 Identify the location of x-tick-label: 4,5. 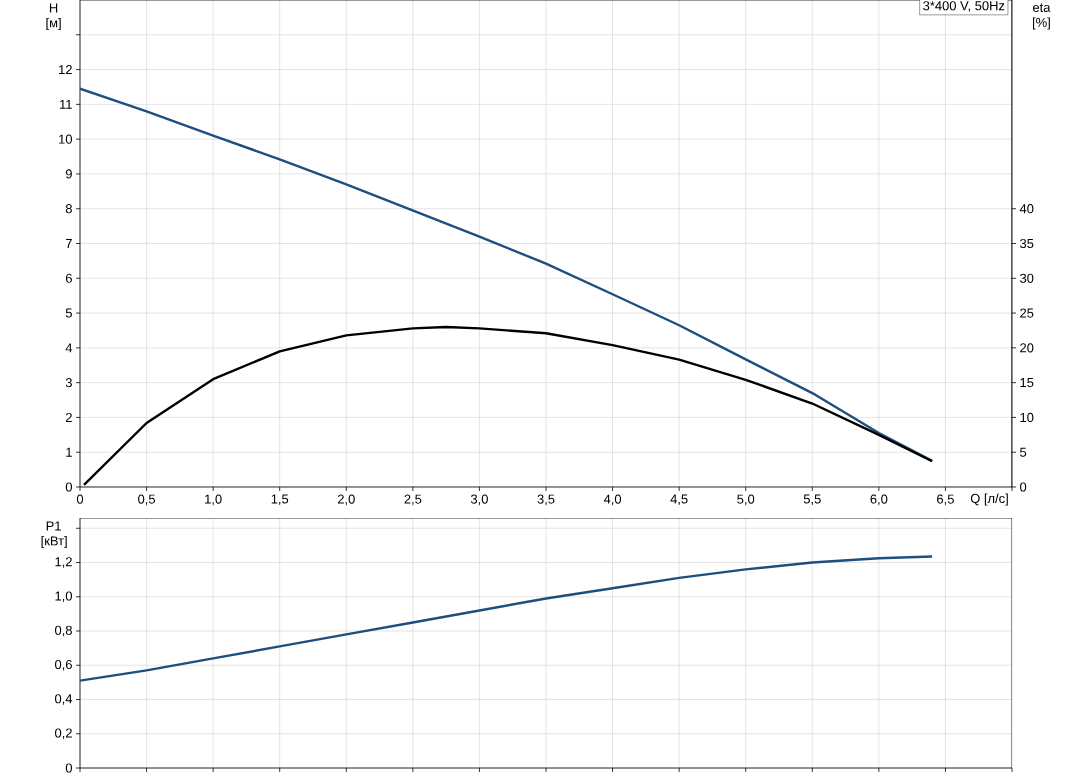
(679, 500).